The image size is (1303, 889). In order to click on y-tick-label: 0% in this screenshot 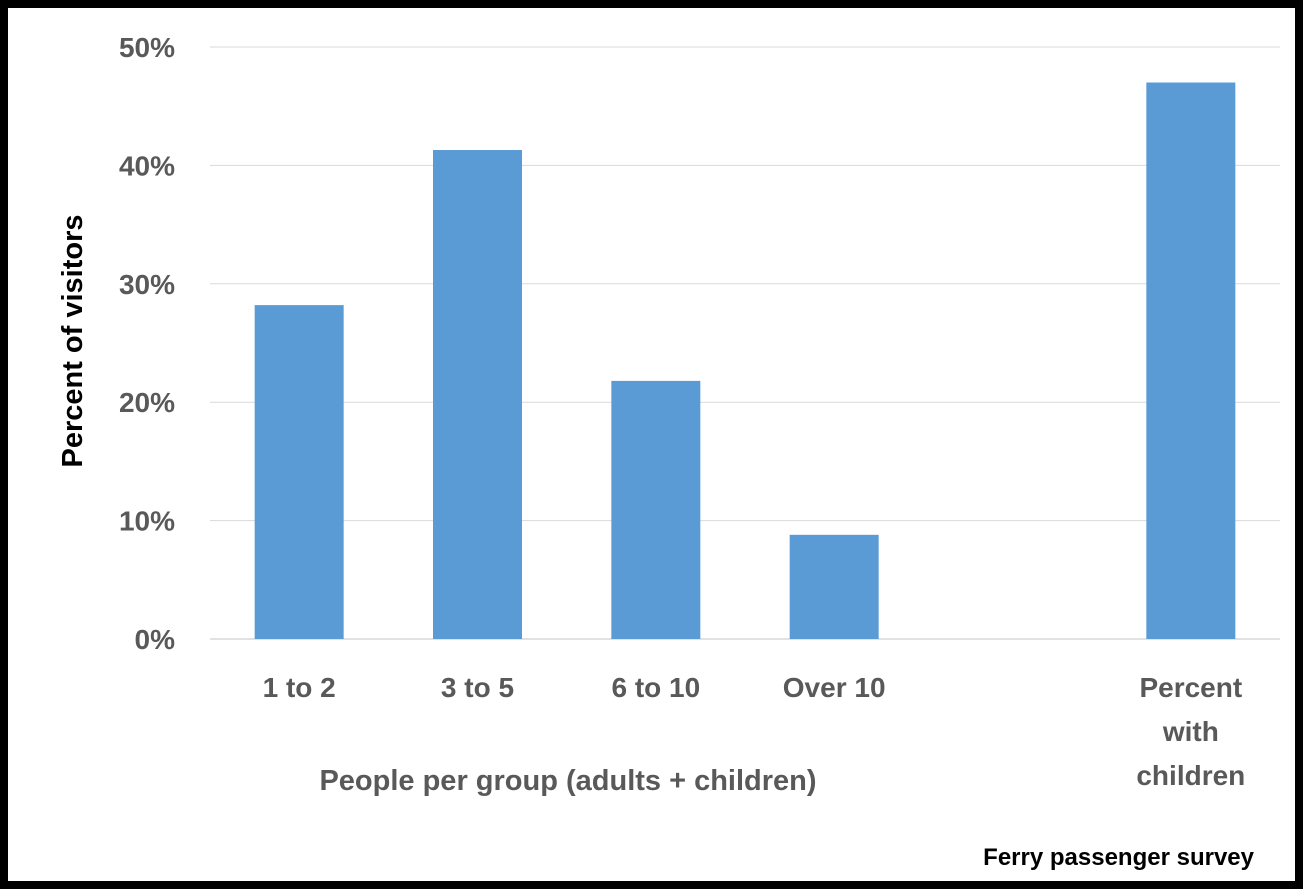, I will do `click(155, 639)`.